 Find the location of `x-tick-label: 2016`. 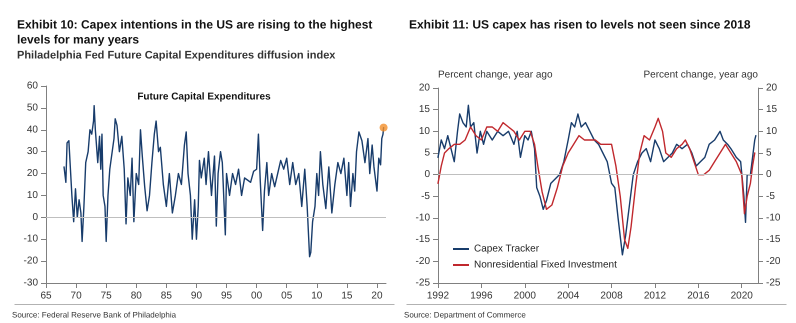

x-tick-label: 2016 is located at coordinates (698, 296).